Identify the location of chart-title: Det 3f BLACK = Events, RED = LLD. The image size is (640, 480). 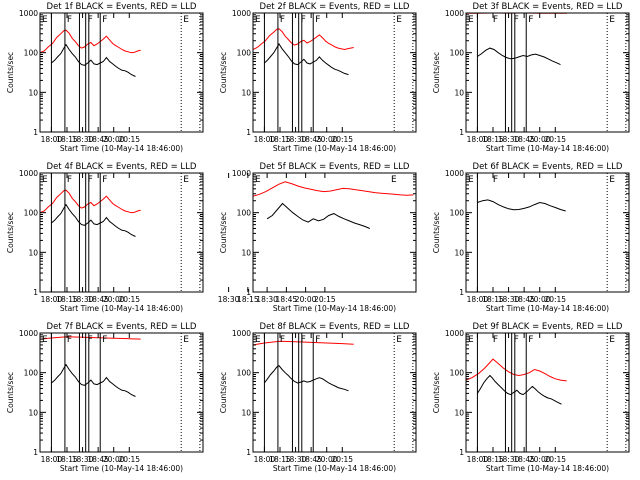
(548, 7).